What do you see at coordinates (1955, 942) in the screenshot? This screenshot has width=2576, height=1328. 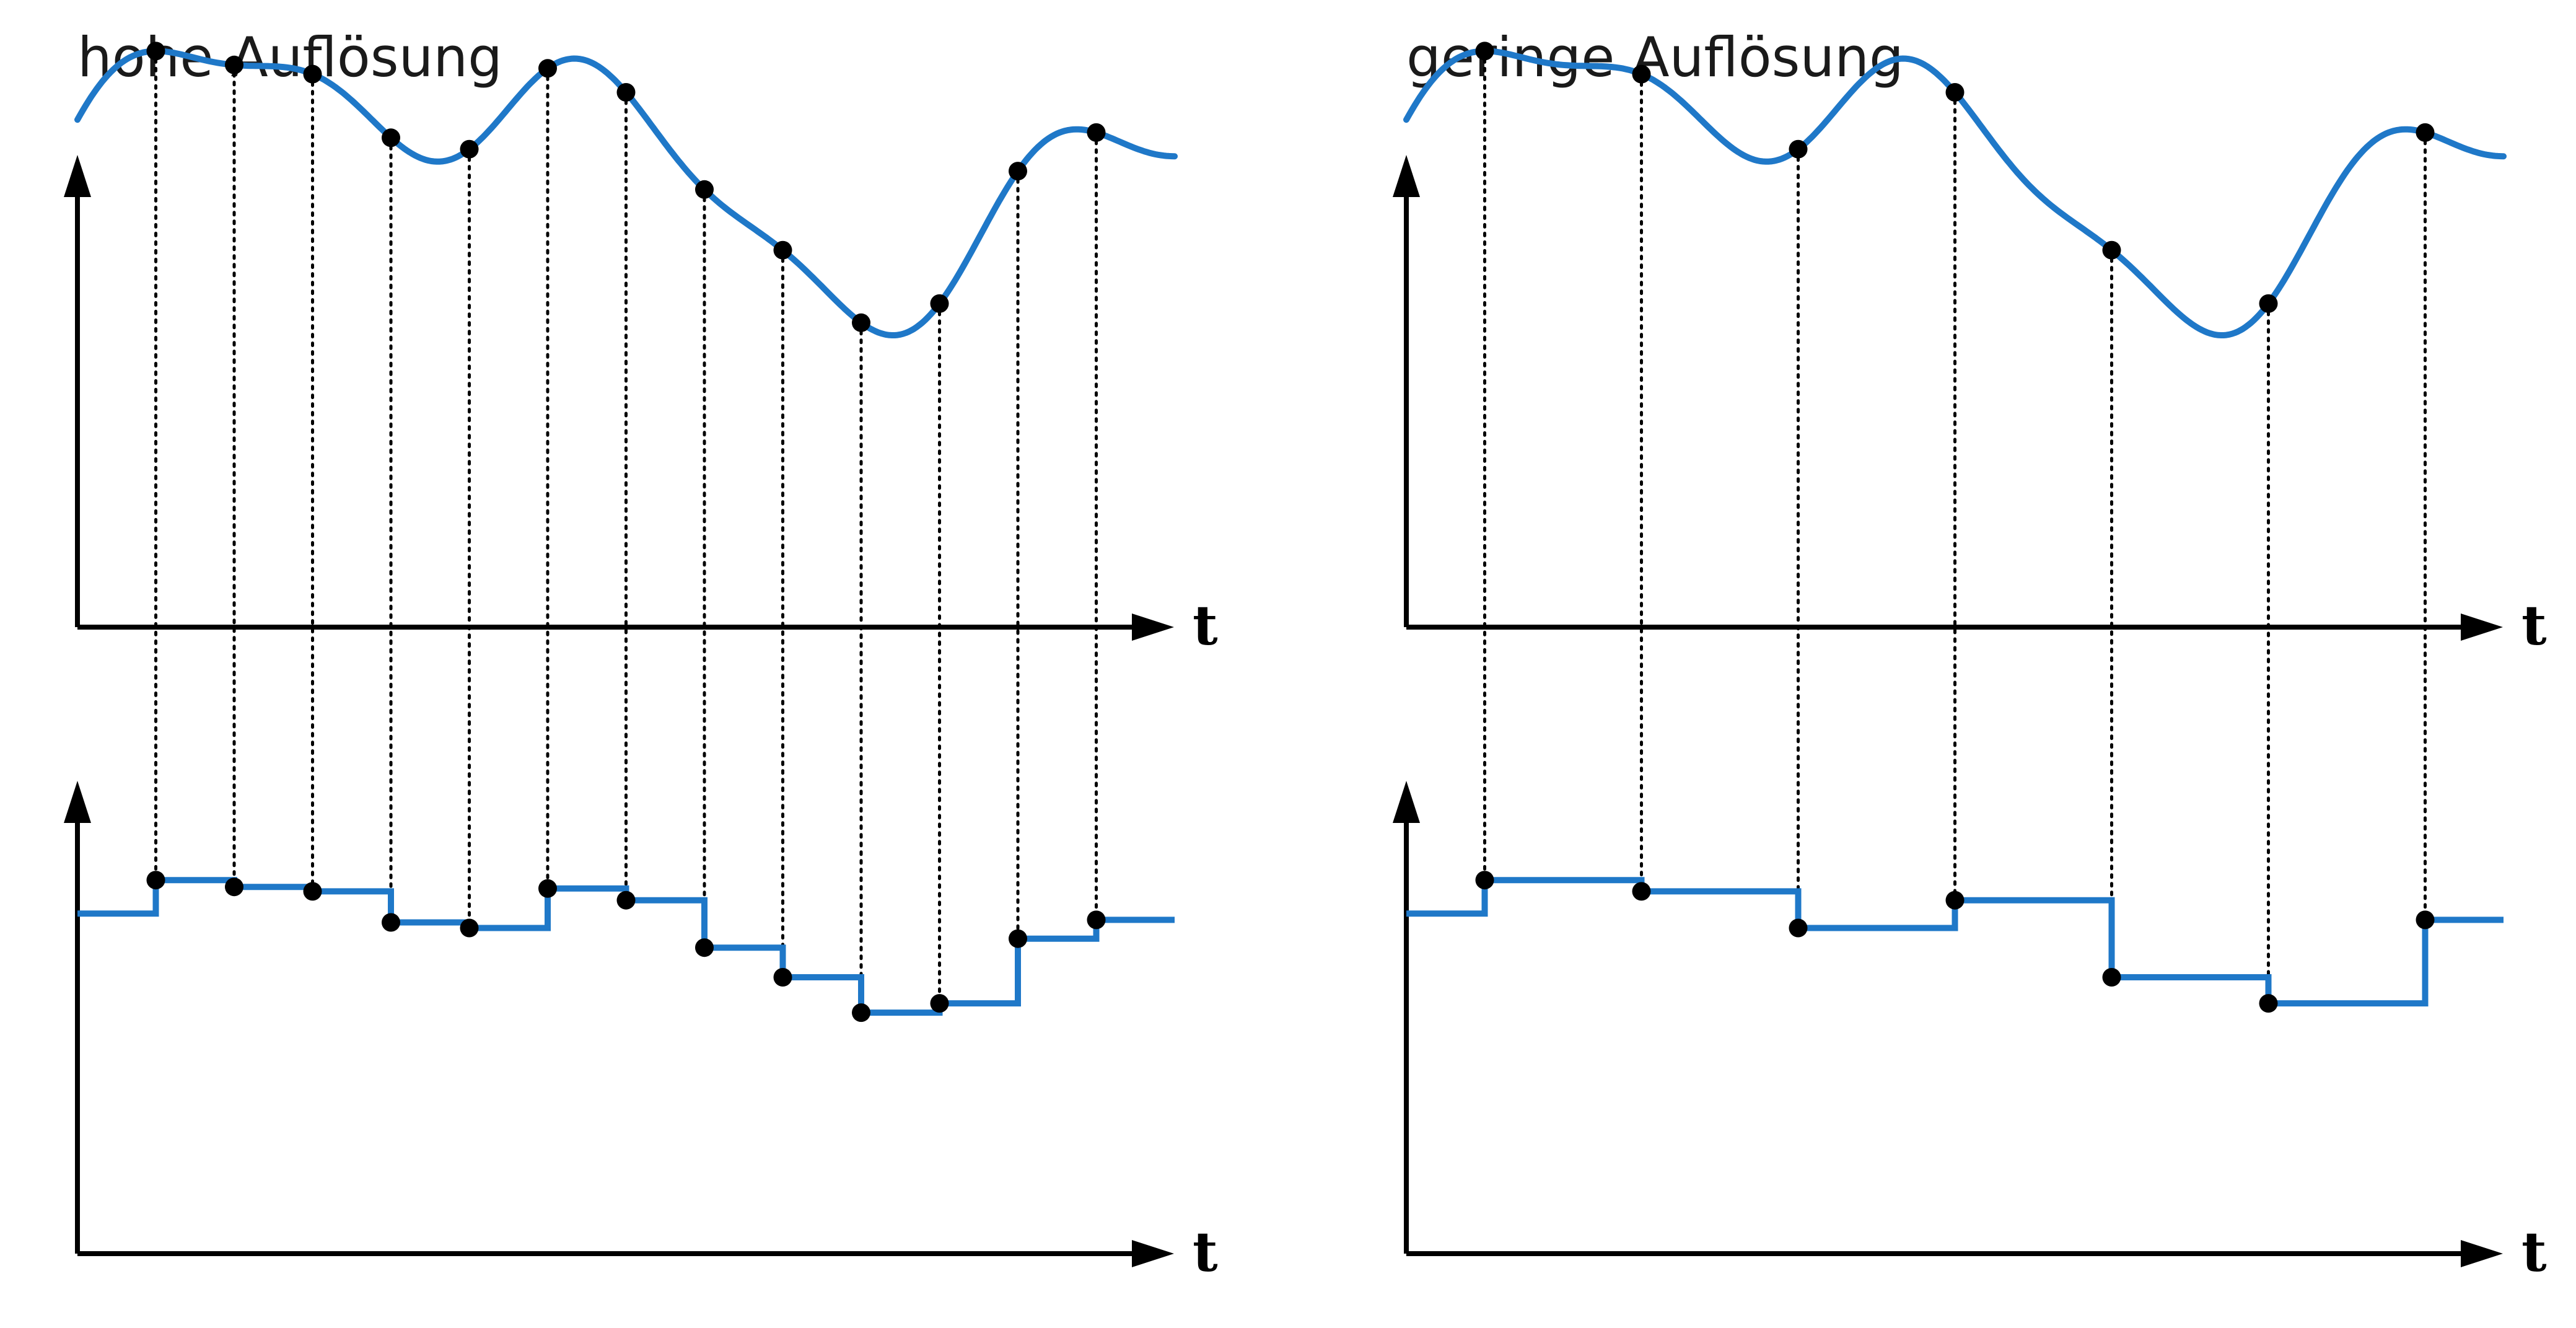 I see `quantized-signal-low` at bounding box center [1955, 942].